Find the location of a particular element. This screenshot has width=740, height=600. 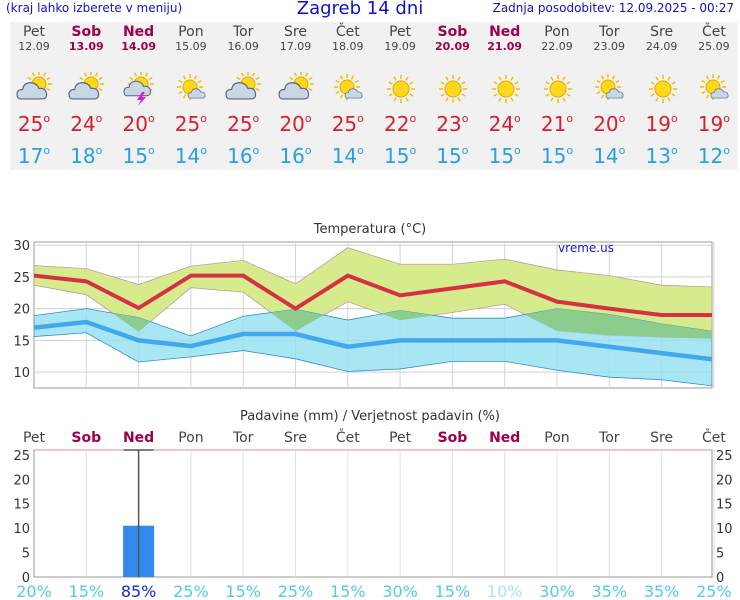

day-column: Ned 14.09 is located at coordinates (139, 39).